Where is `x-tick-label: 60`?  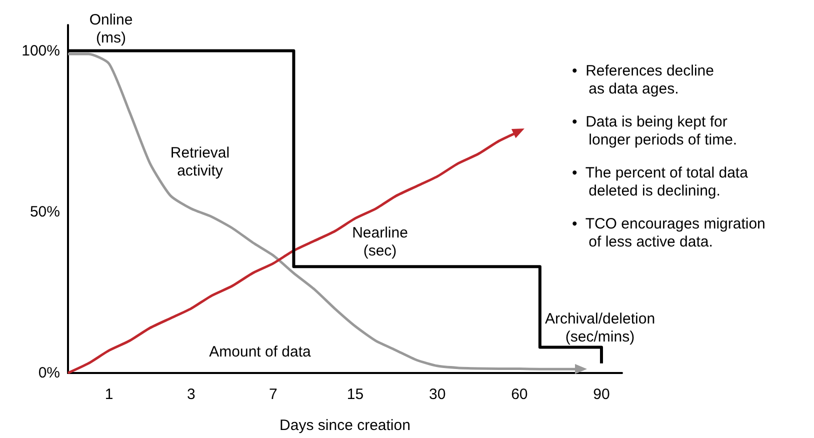 x-tick-label: 60 is located at coordinates (519, 394).